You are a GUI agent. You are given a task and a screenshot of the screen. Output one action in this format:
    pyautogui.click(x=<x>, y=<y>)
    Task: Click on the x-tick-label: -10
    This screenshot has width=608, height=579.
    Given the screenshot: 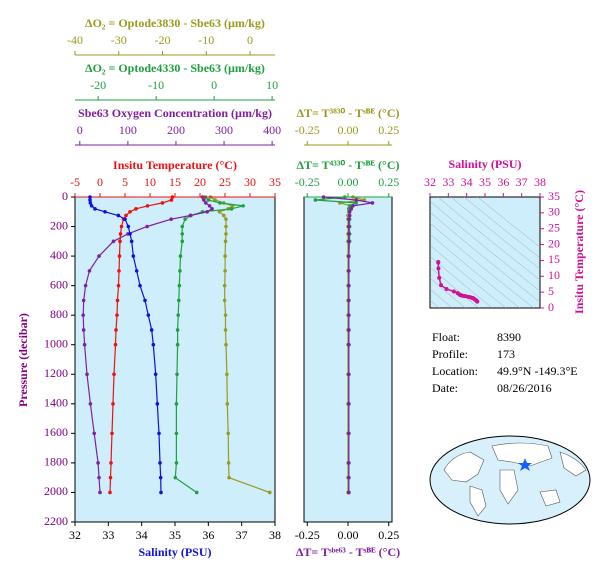 What is the action you would take?
    pyautogui.click(x=156, y=85)
    